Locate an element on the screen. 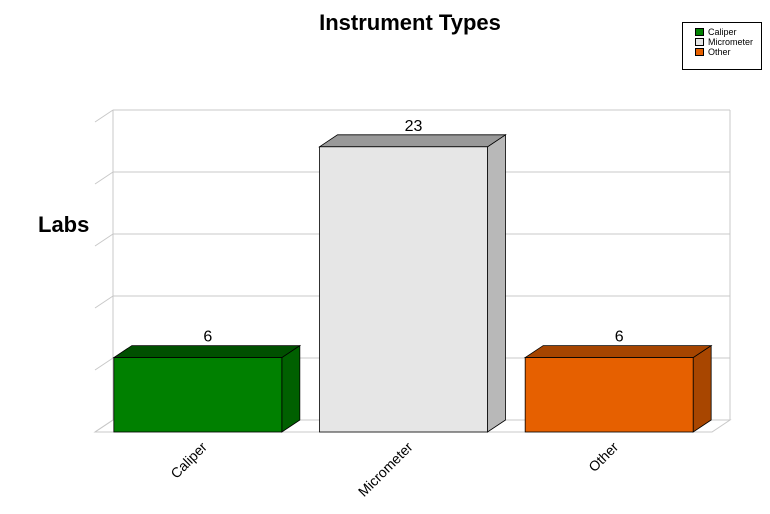 This screenshot has height=514, width=770. y-axis-label: Labs is located at coordinates (64, 224).